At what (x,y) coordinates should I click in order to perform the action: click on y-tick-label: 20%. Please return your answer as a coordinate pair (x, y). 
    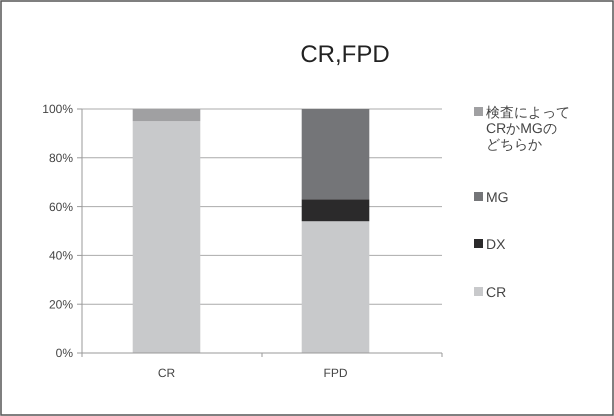
    Looking at the image, I should click on (61, 304).